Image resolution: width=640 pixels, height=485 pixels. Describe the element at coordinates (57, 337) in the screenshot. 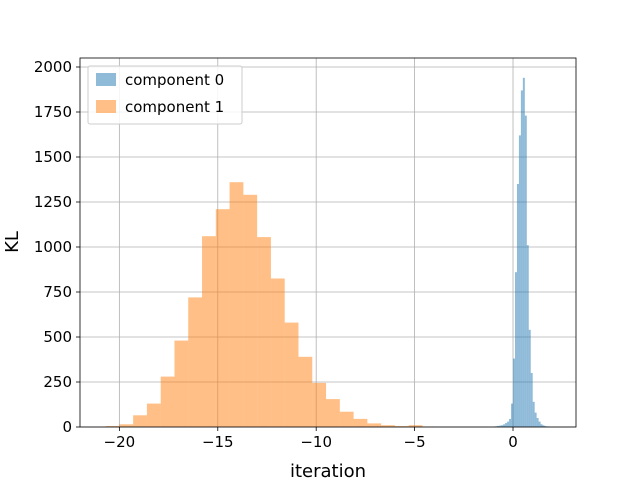

I see `y-tick-label: 500` at that location.